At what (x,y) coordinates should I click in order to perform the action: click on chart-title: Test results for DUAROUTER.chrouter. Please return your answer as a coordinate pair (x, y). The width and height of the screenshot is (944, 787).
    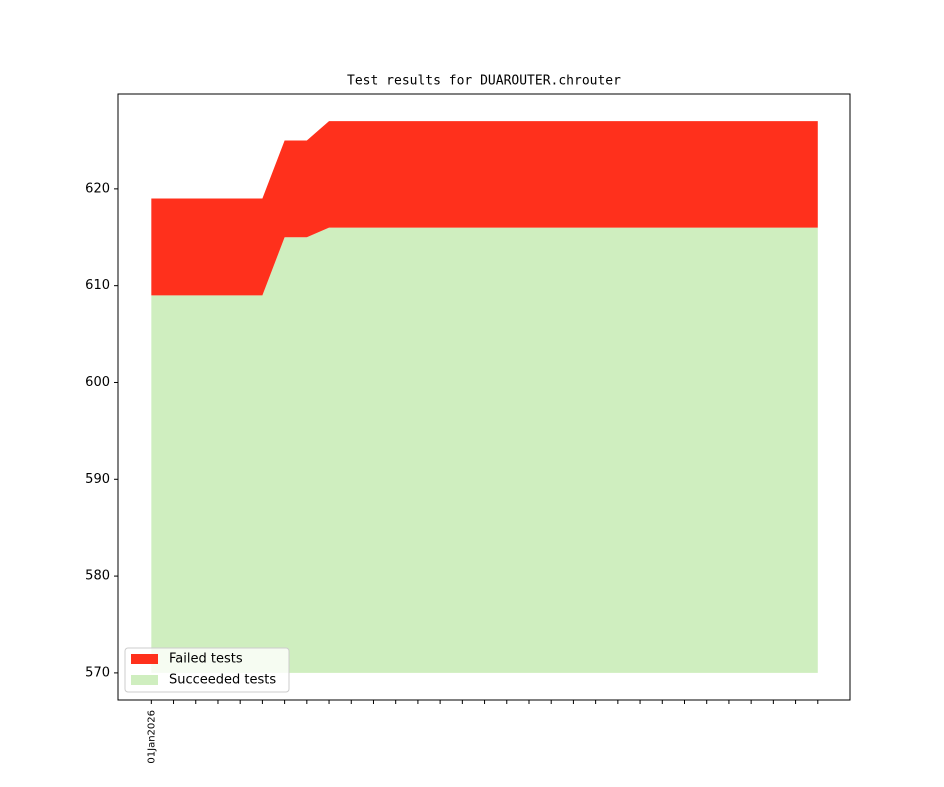
    Looking at the image, I should click on (484, 81).